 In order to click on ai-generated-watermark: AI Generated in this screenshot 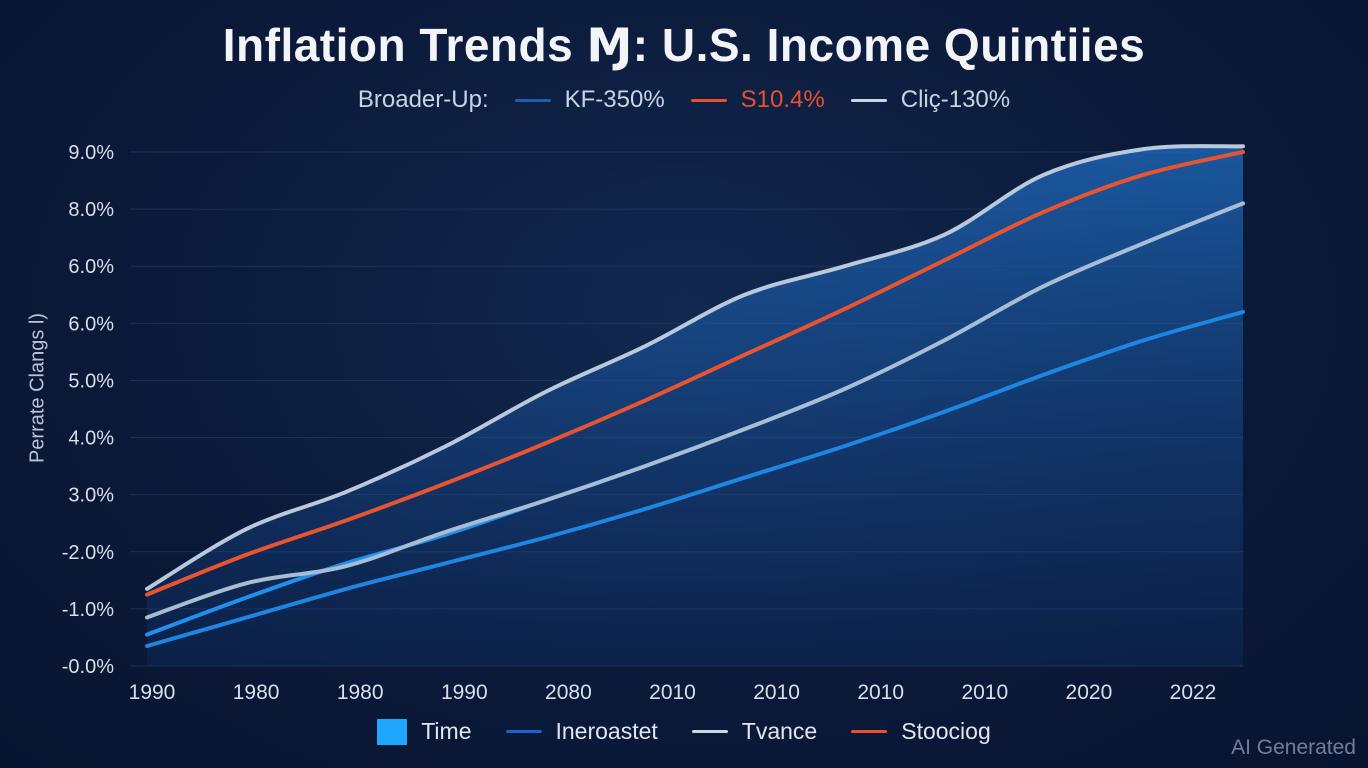, I will do `click(1293, 747)`.